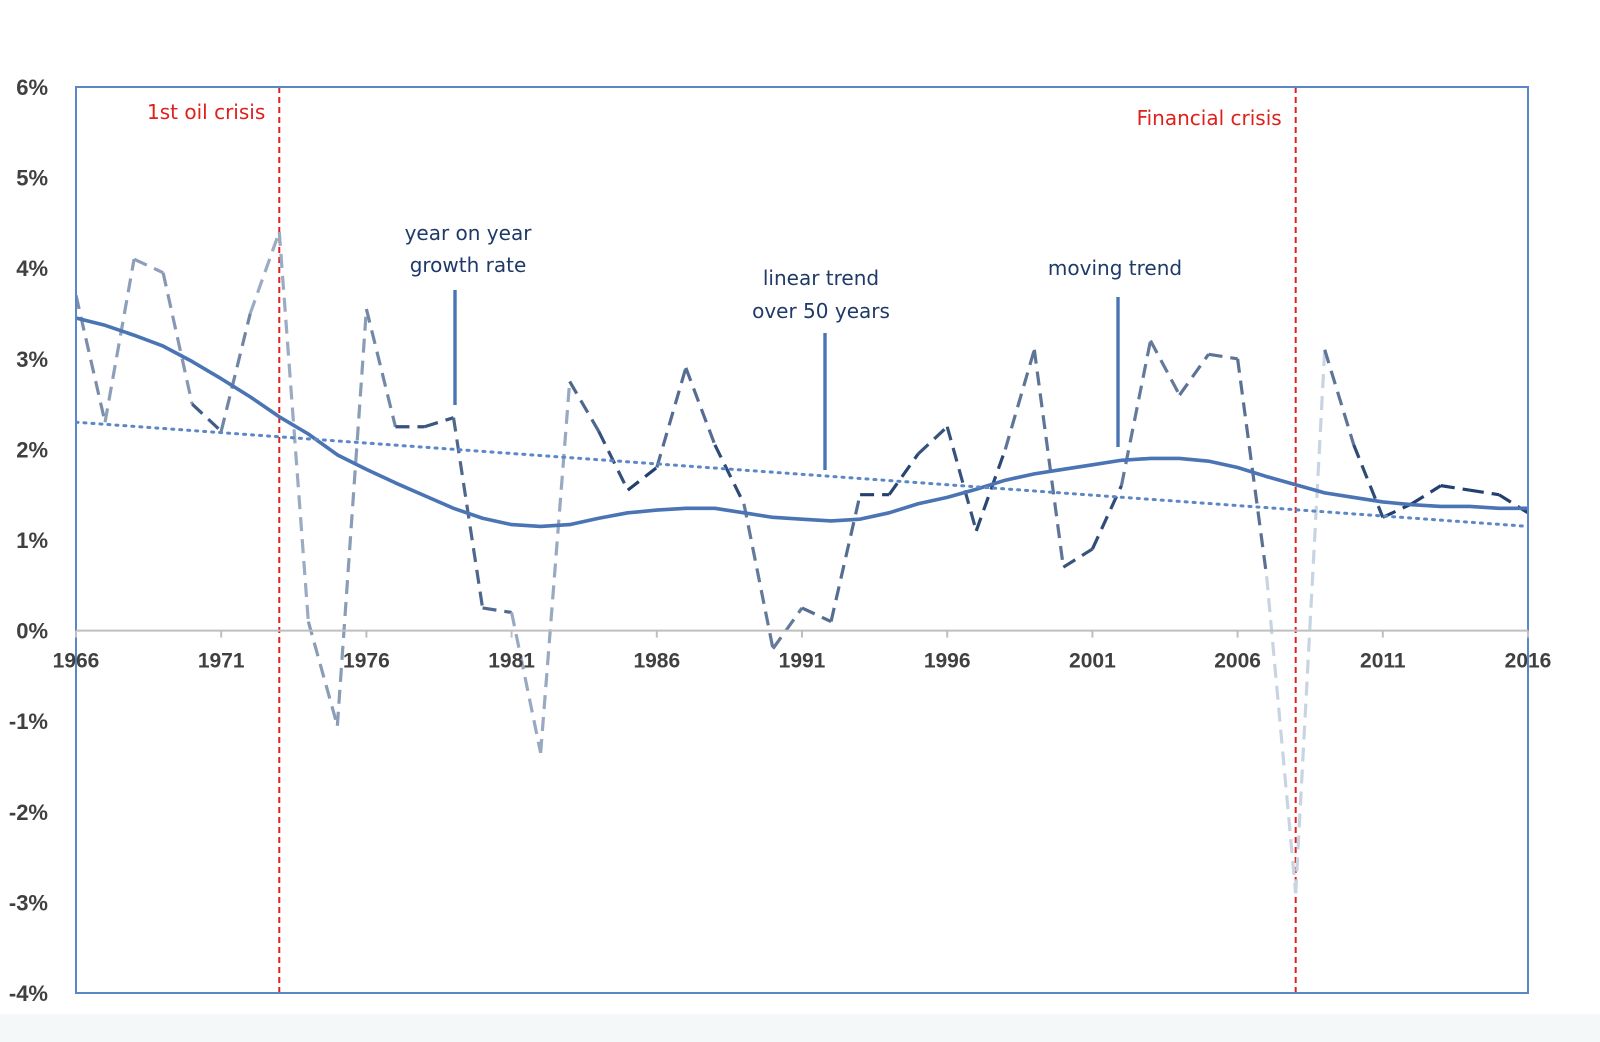 The height and width of the screenshot is (1042, 1600). What do you see at coordinates (1209, 118) in the screenshot?
I see `event-label: Financial crisis` at bounding box center [1209, 118].